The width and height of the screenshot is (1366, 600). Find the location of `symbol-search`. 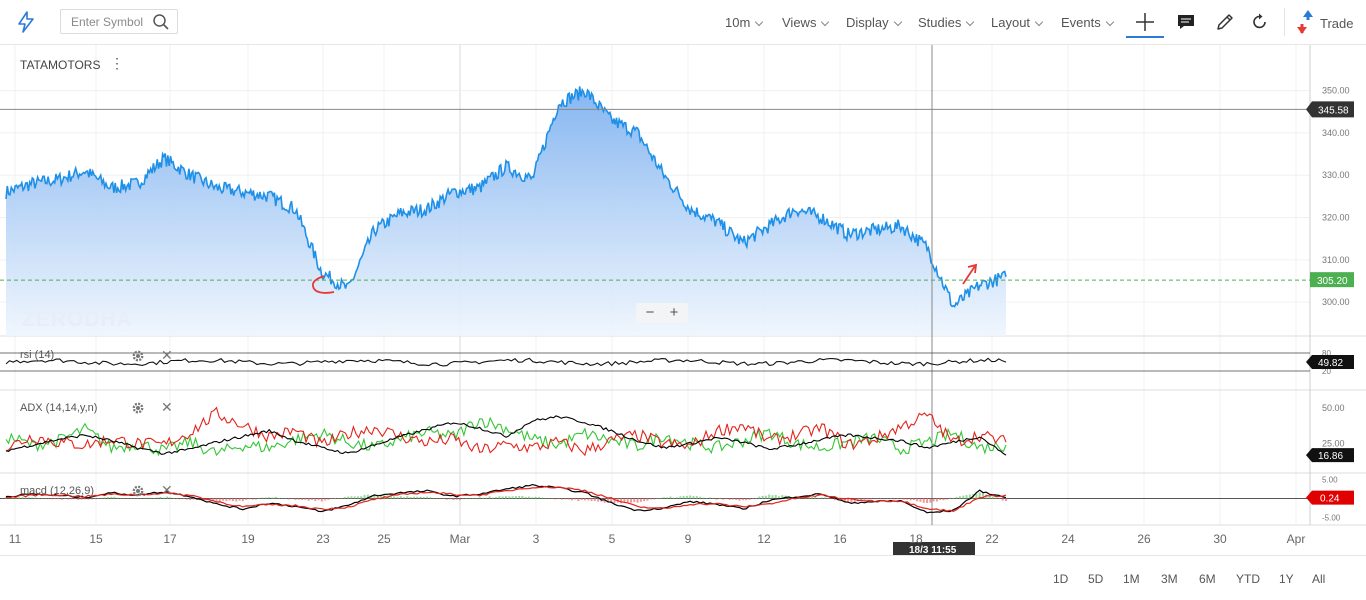

symbol-search is located at coordinates (119, 21).